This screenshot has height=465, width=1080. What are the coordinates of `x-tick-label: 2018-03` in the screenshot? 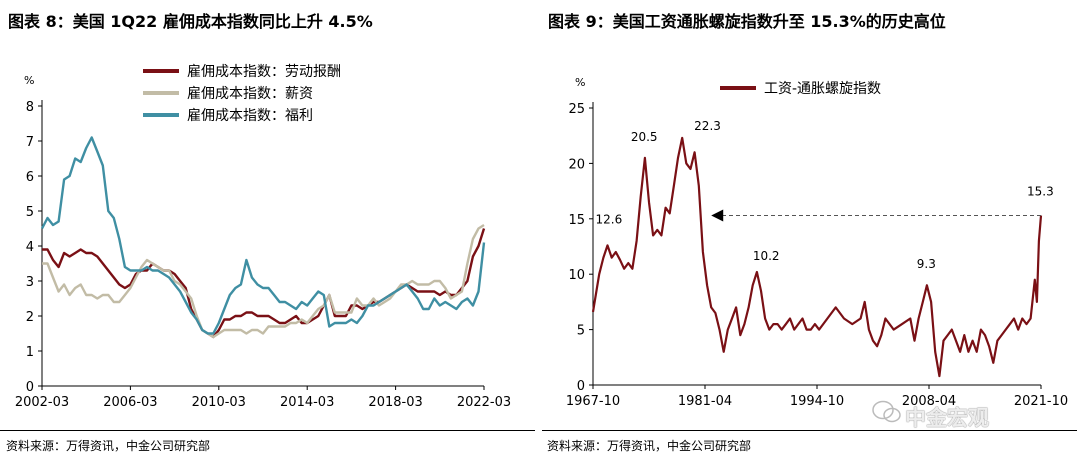 It's located at (395, 402).